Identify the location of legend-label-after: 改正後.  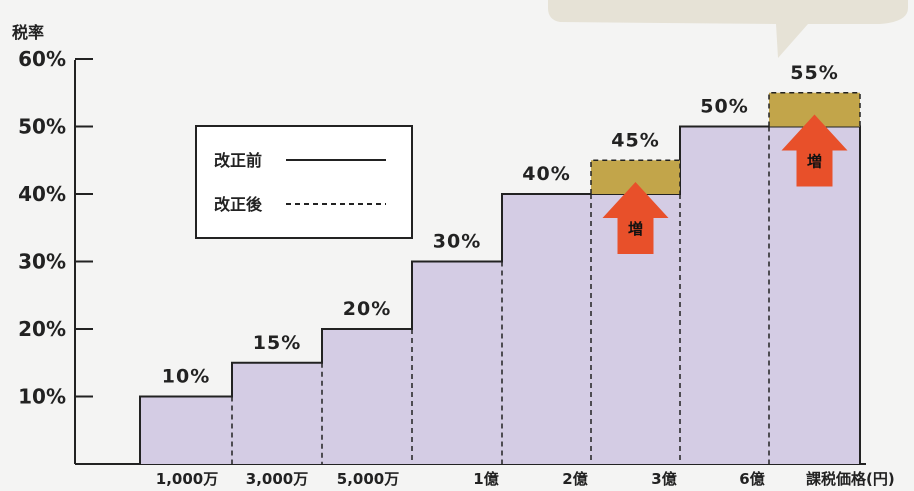
(238, 204).